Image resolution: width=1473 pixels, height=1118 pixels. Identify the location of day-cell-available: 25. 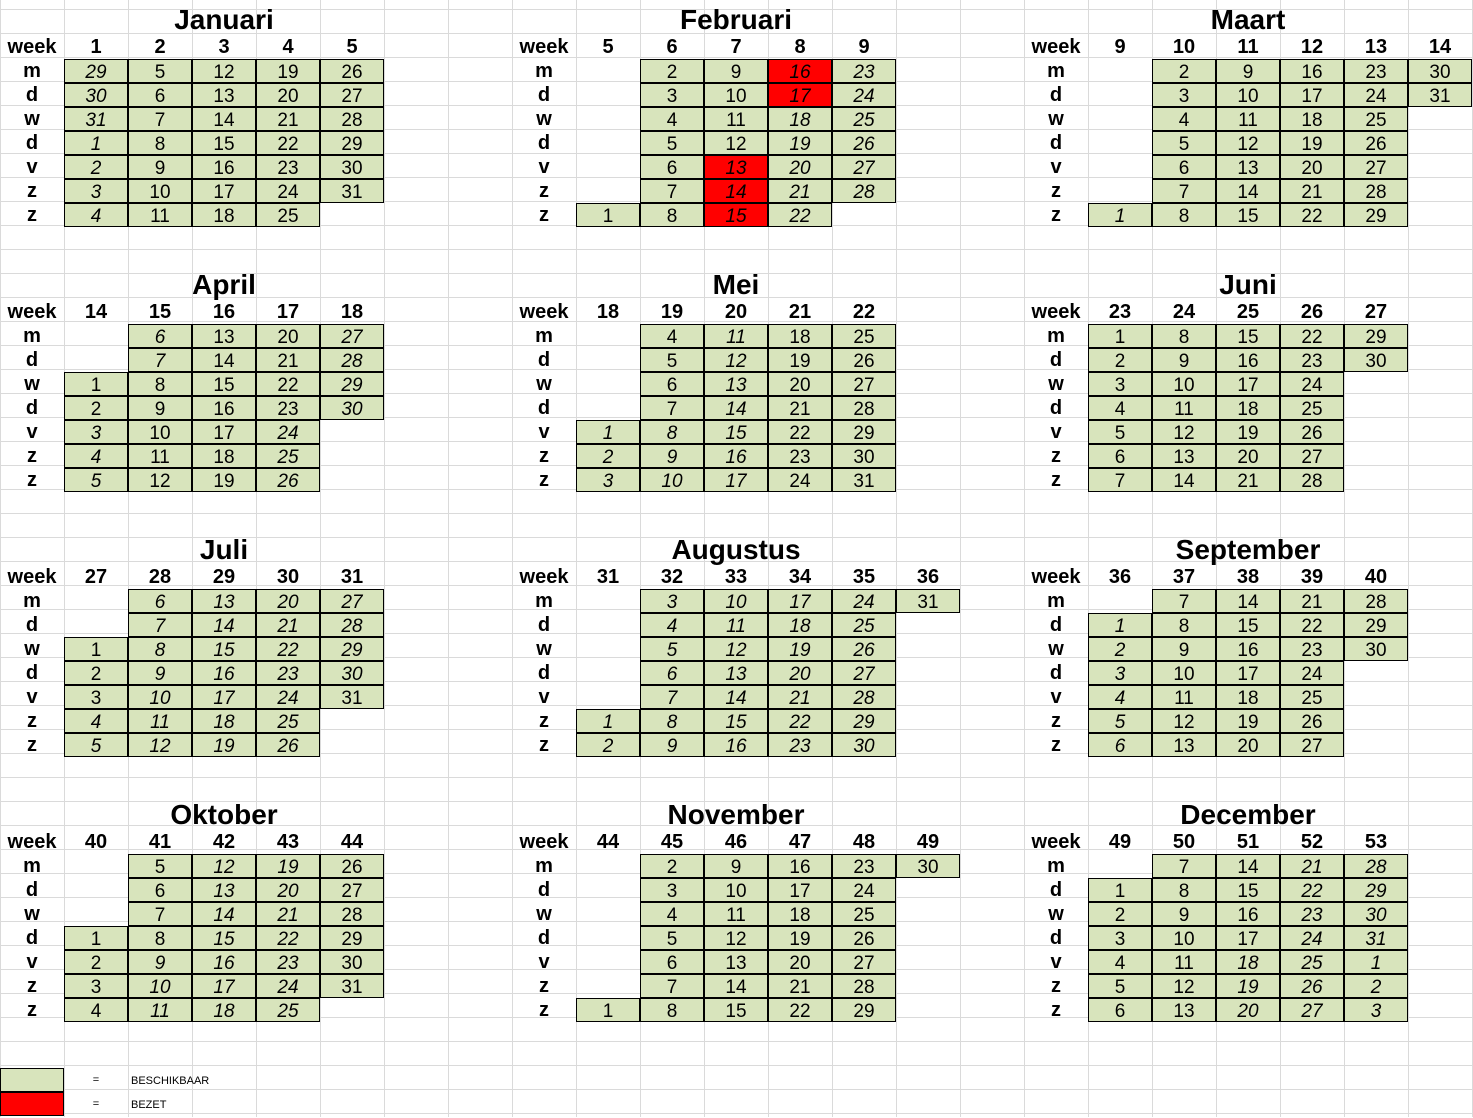
(288, 1010).